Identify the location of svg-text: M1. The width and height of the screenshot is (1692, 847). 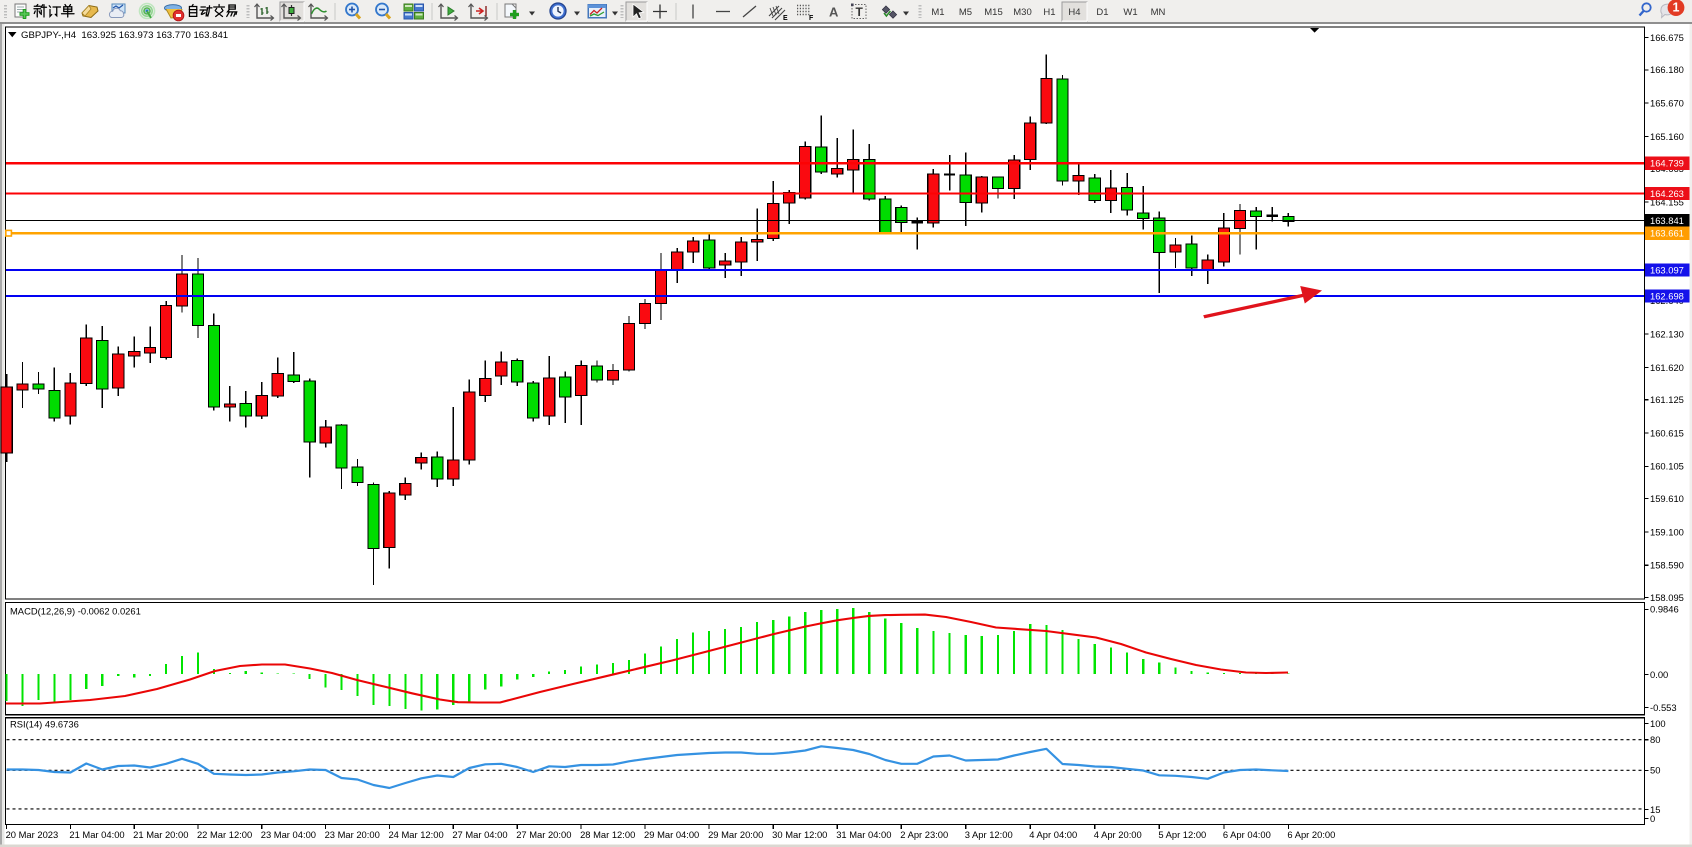
(937, 12).